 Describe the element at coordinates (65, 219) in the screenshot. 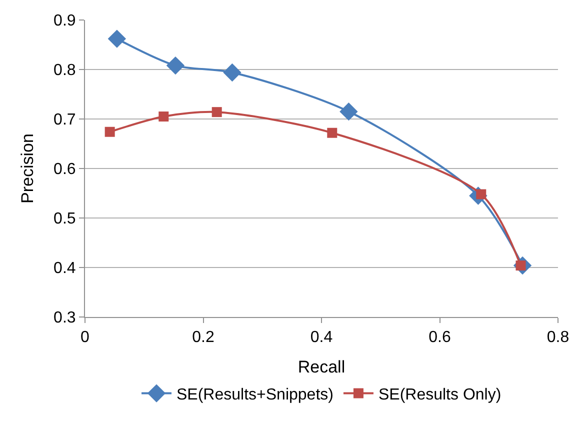

I see `y-tick-label: 0.5` at that location.